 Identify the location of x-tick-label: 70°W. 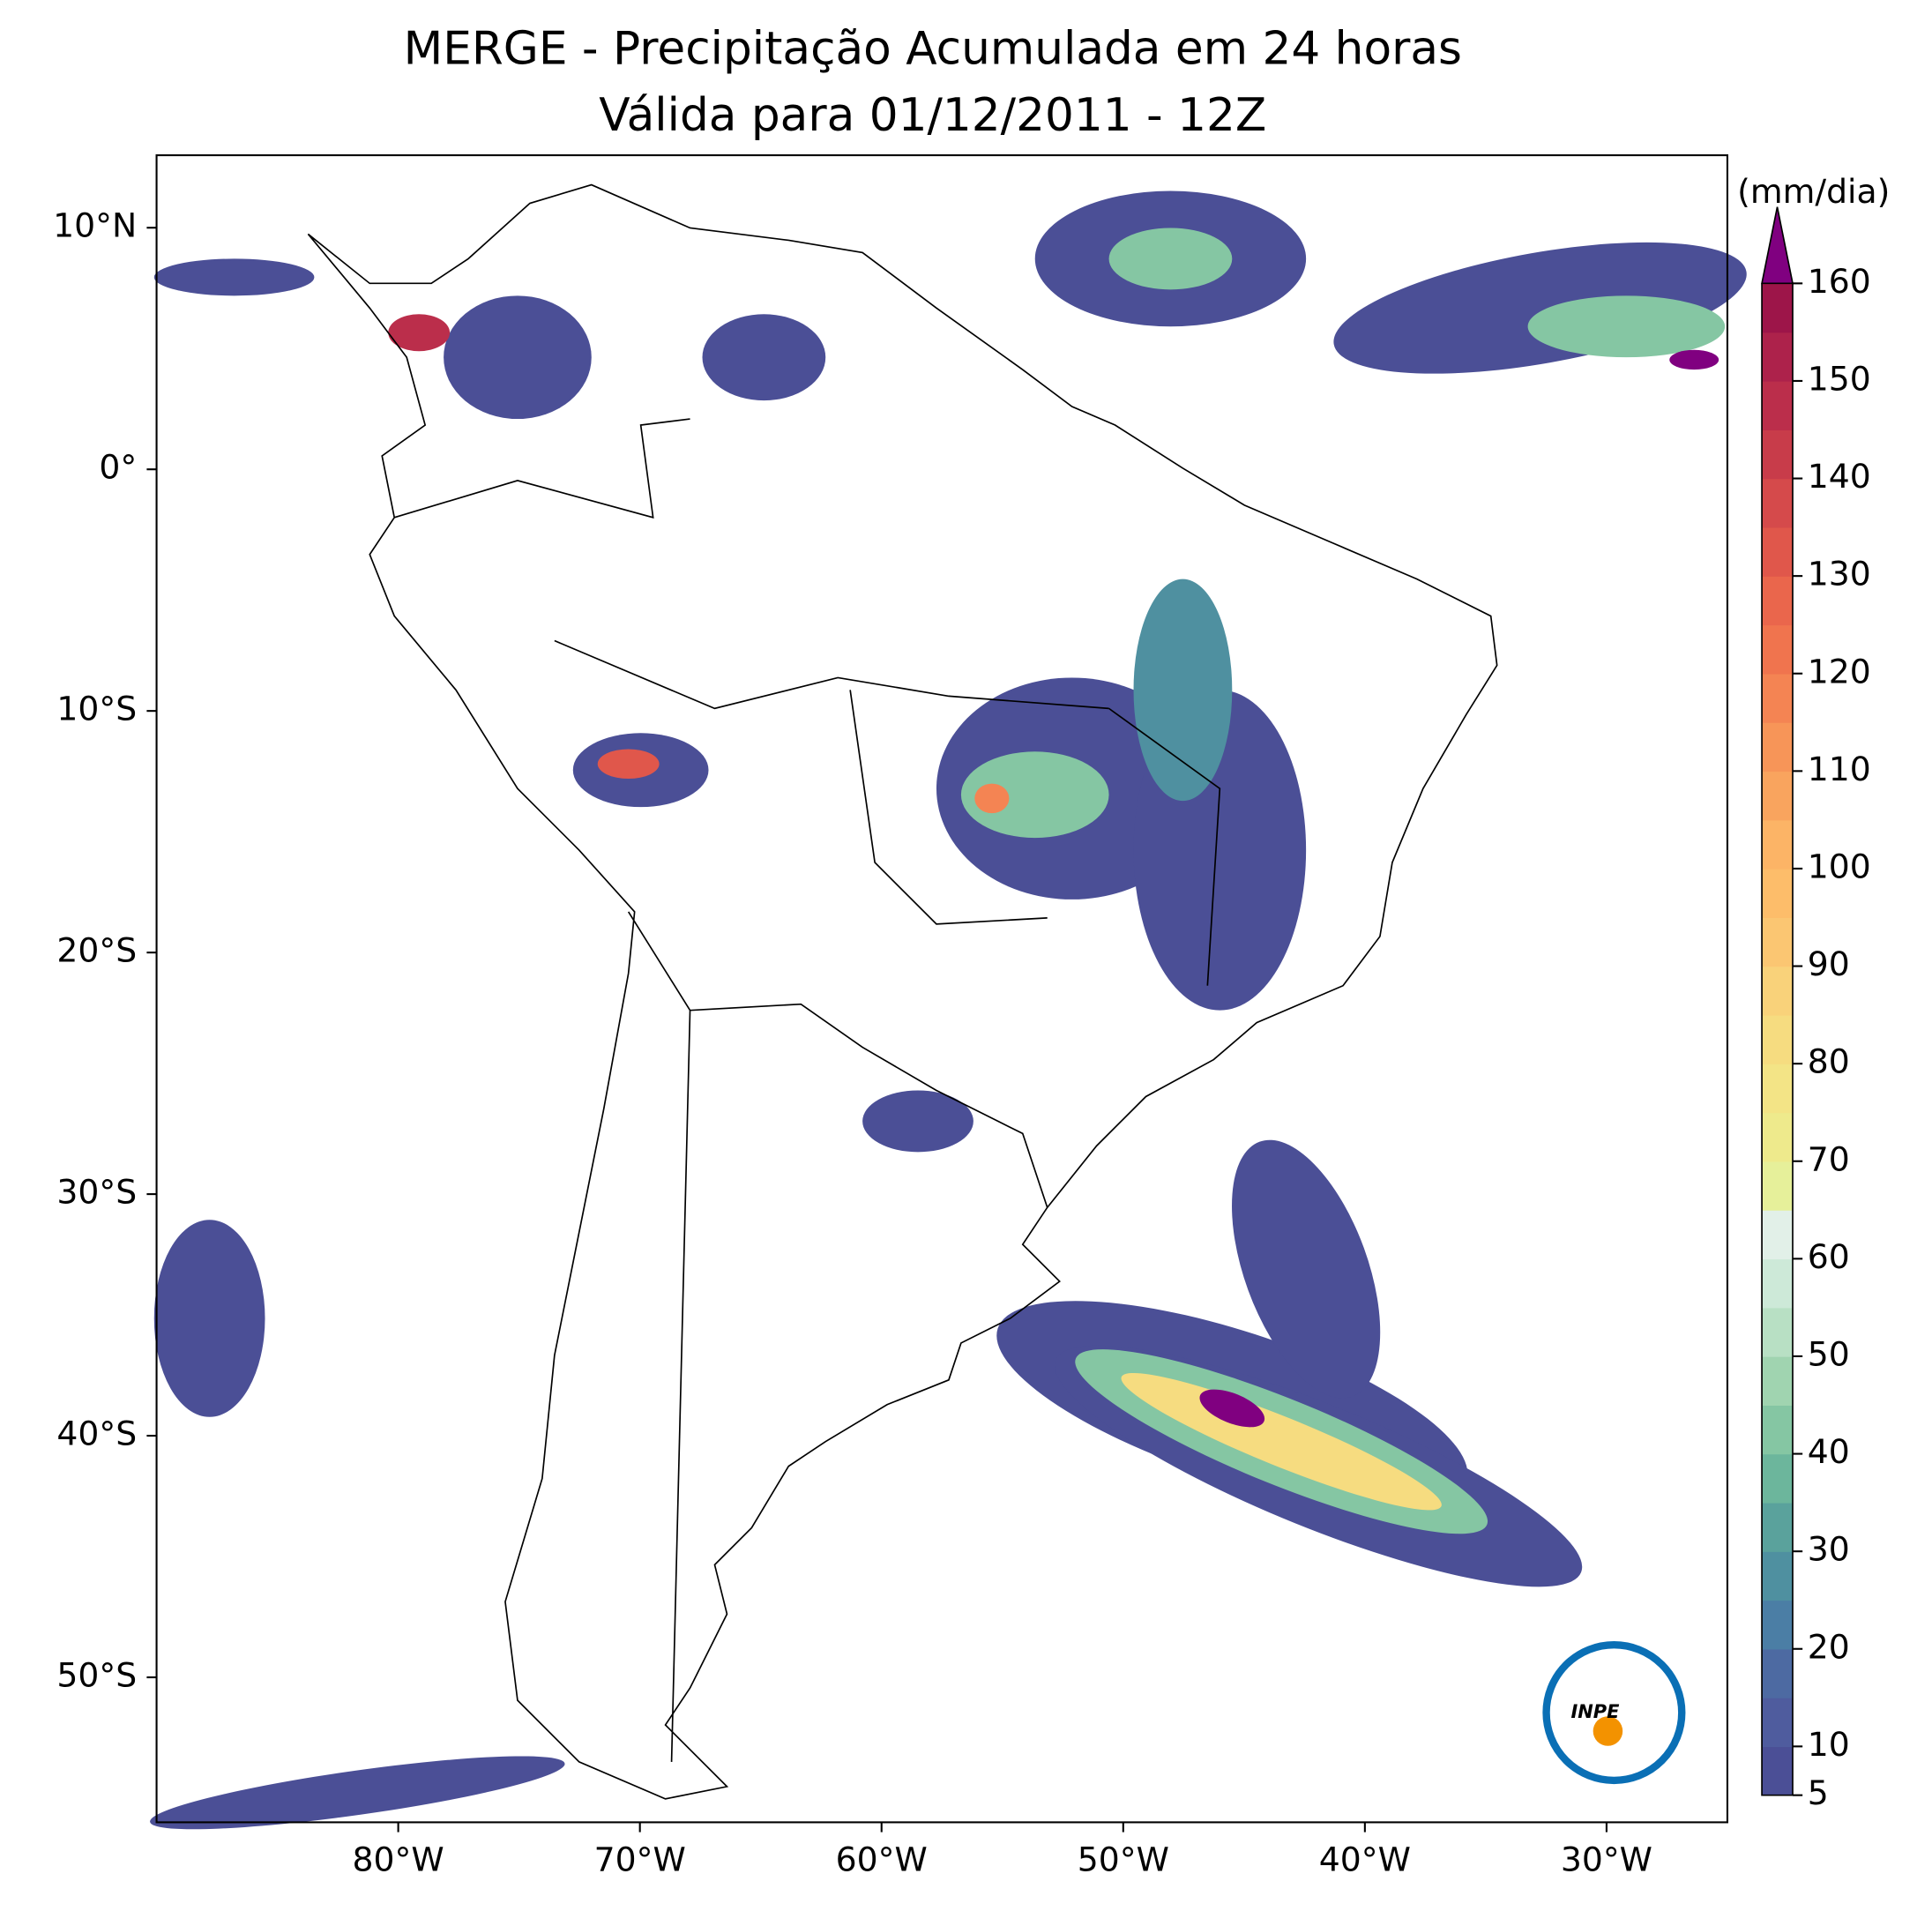
(640, 1859).